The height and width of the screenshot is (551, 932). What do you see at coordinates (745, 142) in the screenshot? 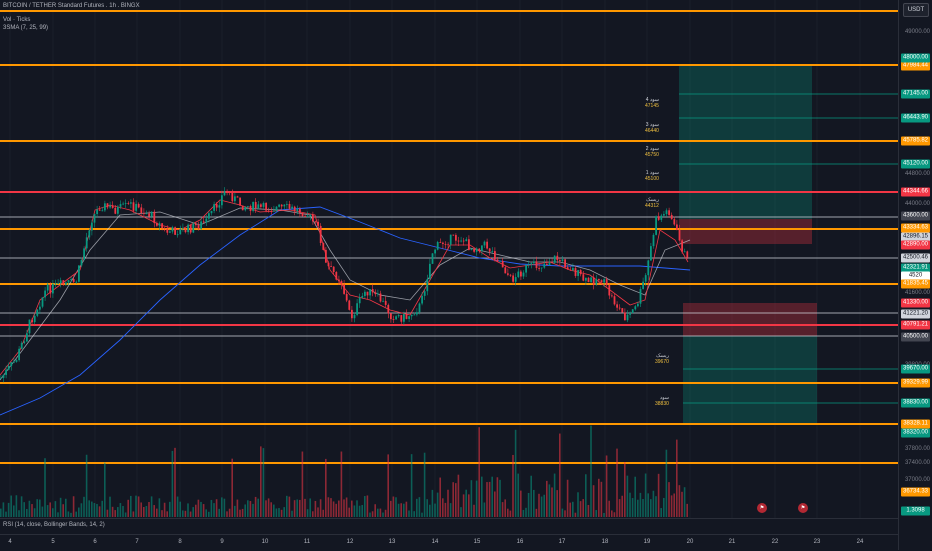
I see `long-profit-zone` at bounding box center [745, 142].